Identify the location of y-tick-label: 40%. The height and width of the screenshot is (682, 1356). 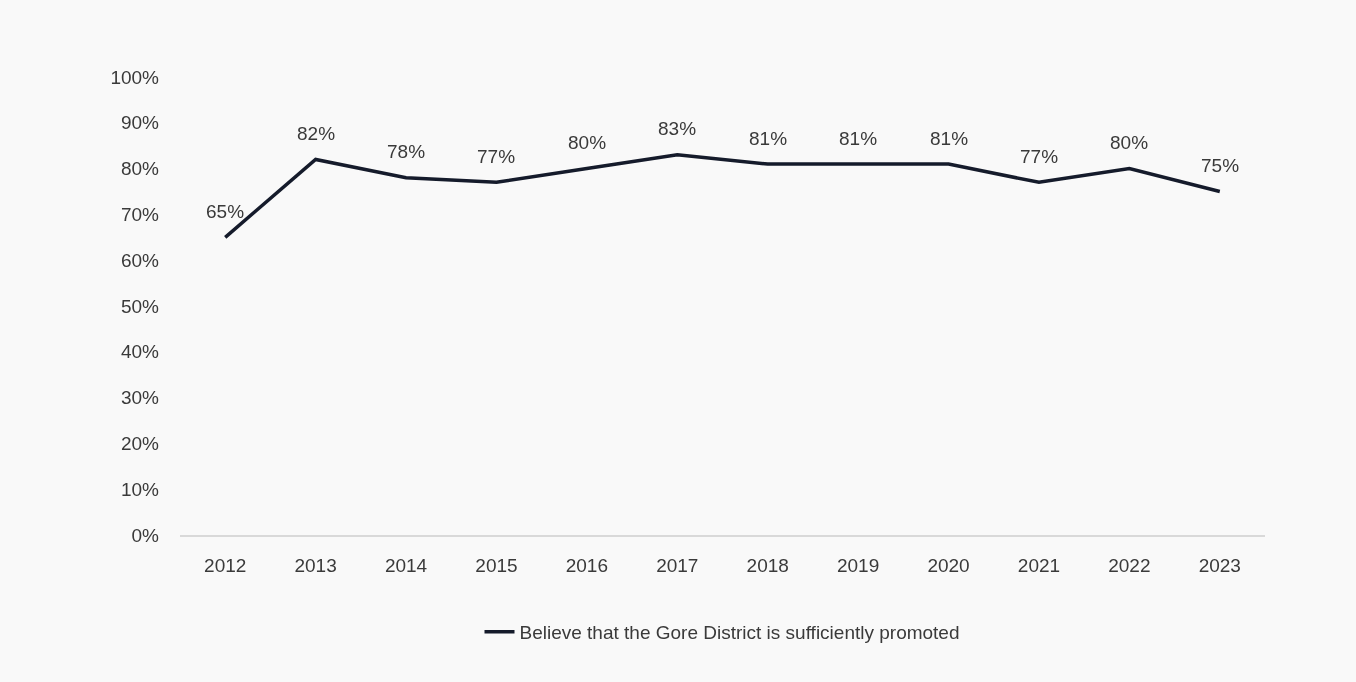
(140, 352).